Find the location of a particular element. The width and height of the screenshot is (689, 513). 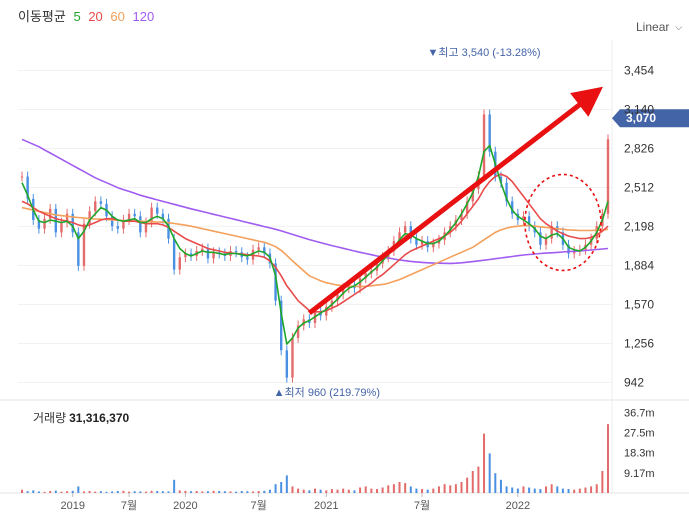

y-tick-label: 942 is located at coordinates (634, 382).